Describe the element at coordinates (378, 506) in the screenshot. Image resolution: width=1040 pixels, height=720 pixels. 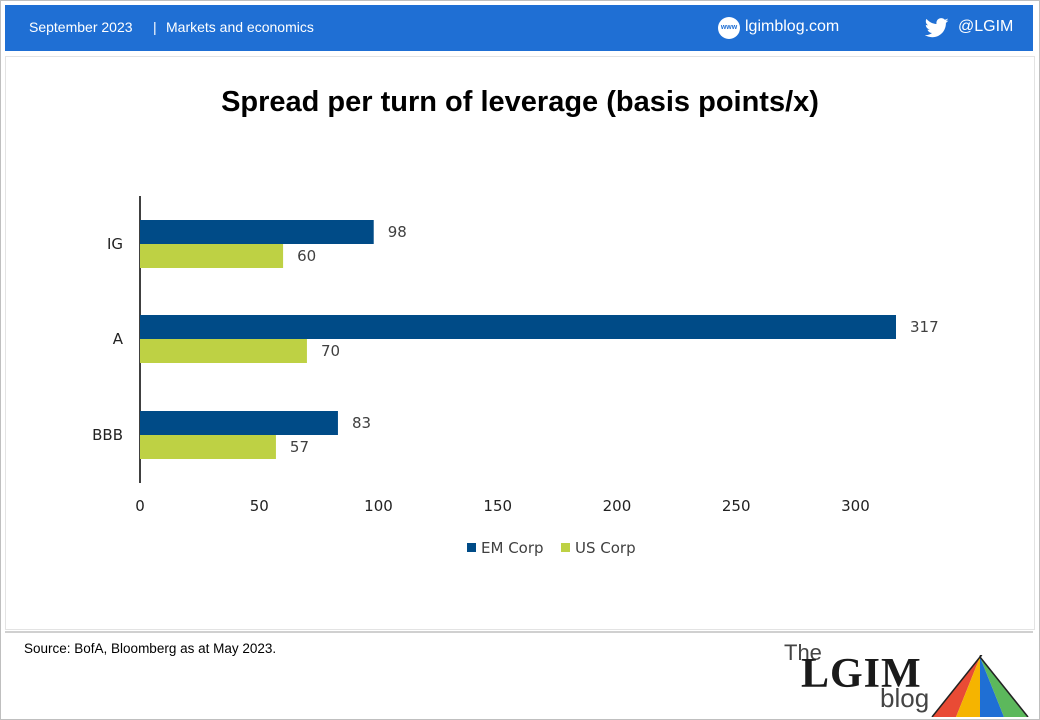
I see `x-tick-label: 100` at that location.